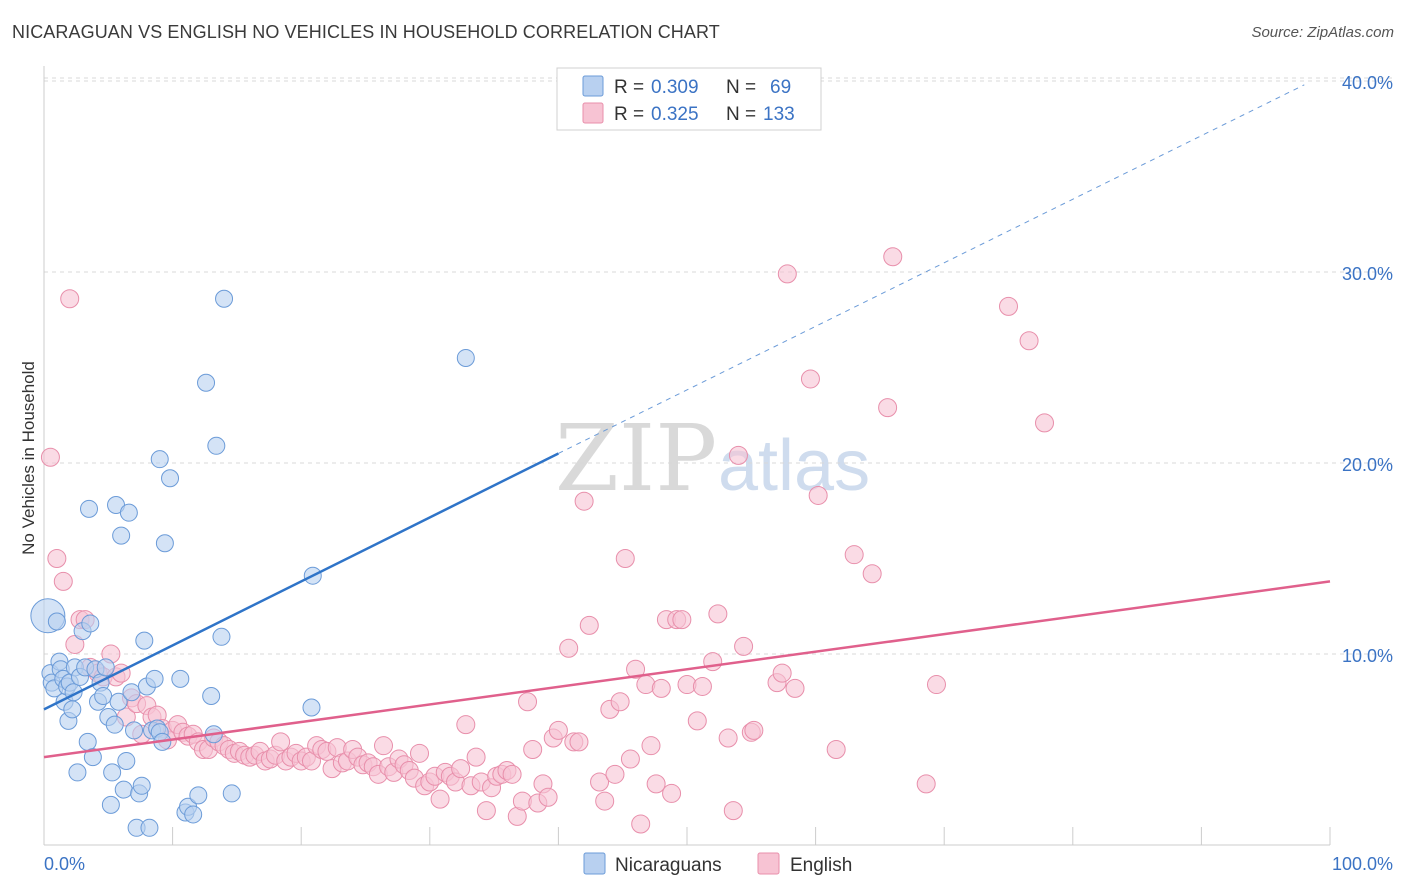 This screenshot has width=1406, height=892. I want to click on bottom-legend-label-english: English, so click(821, 865).